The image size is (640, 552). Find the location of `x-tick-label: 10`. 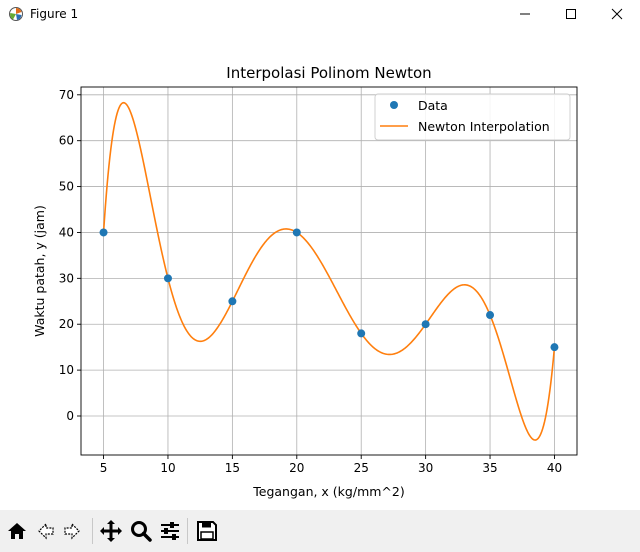

x-tick-label: 10 is located at coordinates (167, 468).